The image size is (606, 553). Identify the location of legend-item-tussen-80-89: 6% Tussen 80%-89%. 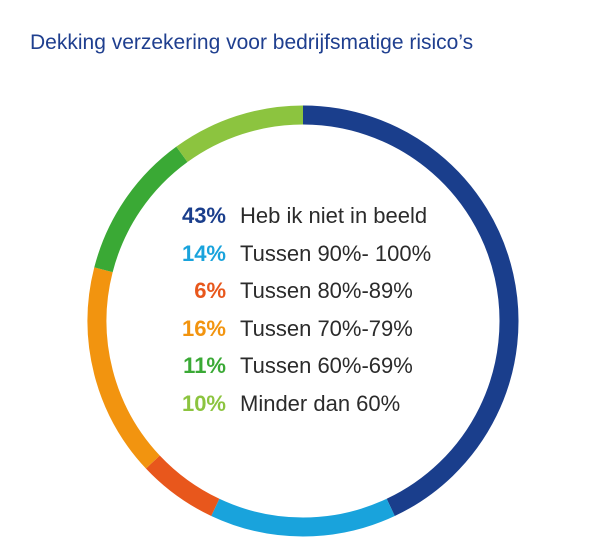
(290, 297).